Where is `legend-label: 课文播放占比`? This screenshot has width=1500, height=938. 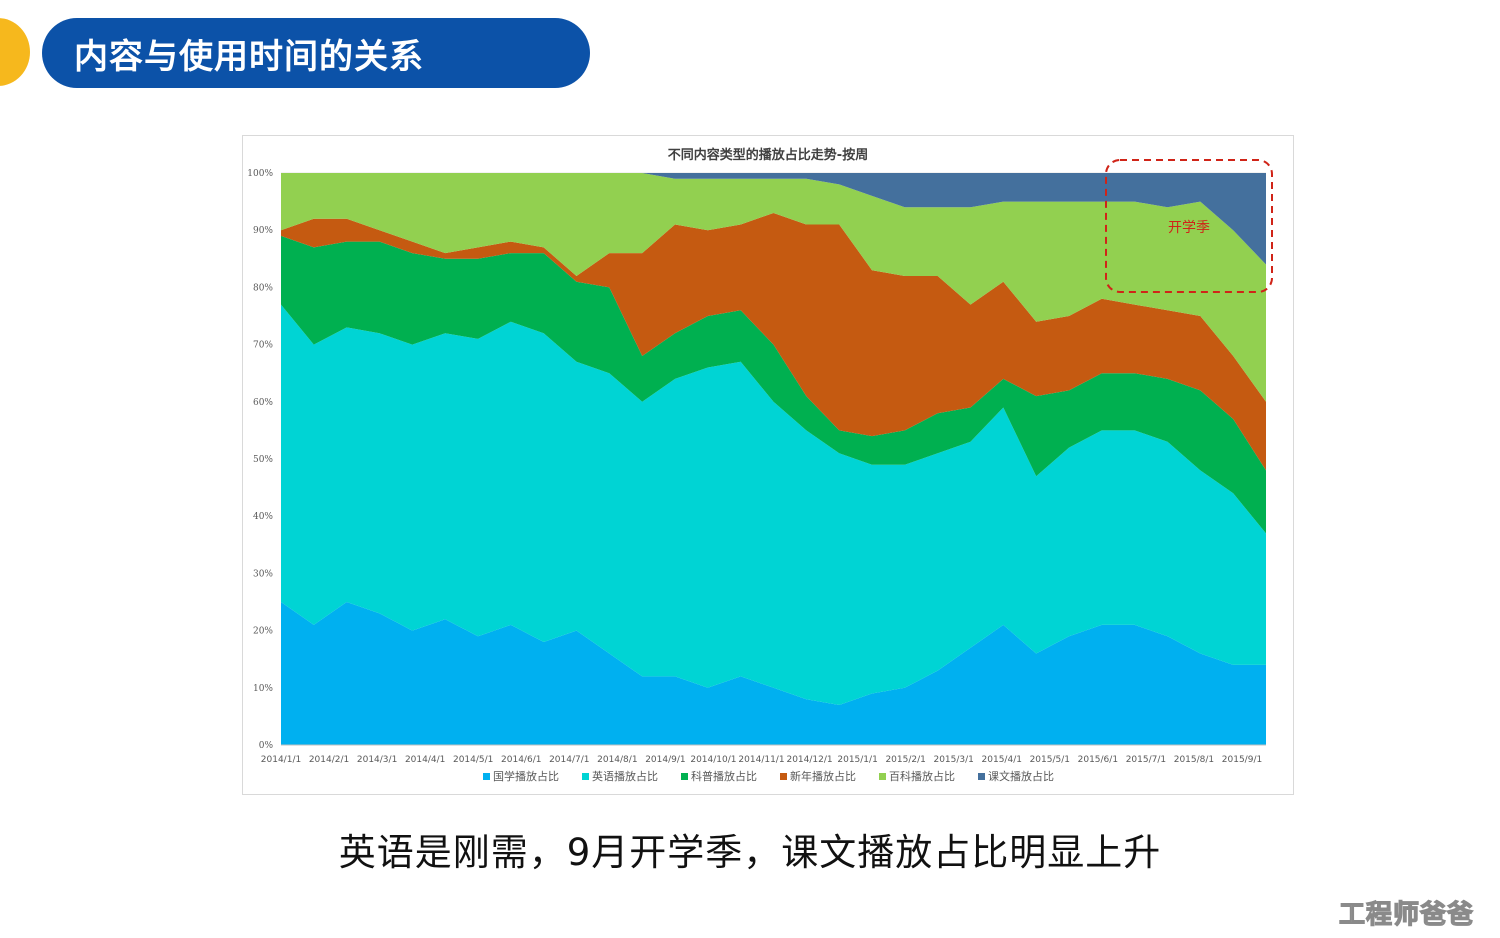 legend-label: 课文播放占比 is located at coordinates (1021, 776).